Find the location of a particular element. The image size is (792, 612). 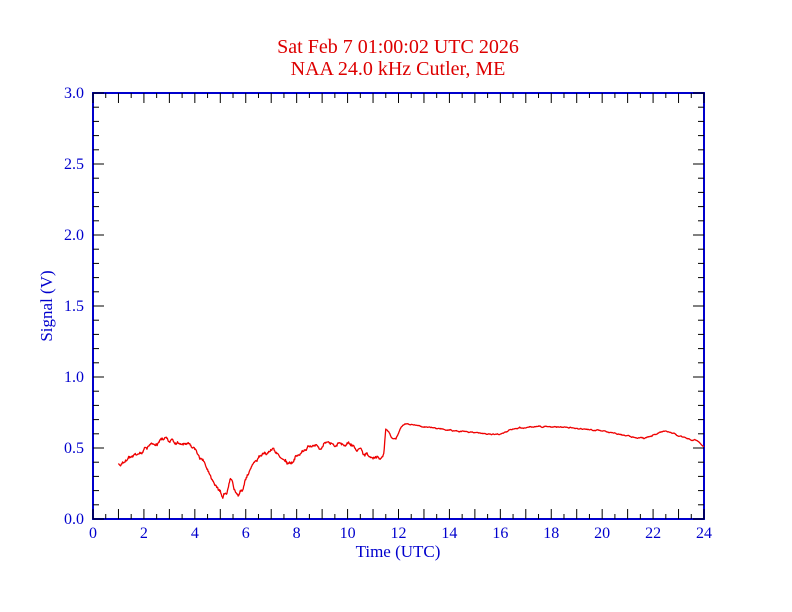

x-tick-label: 16 is located at coordinates (500, 533).